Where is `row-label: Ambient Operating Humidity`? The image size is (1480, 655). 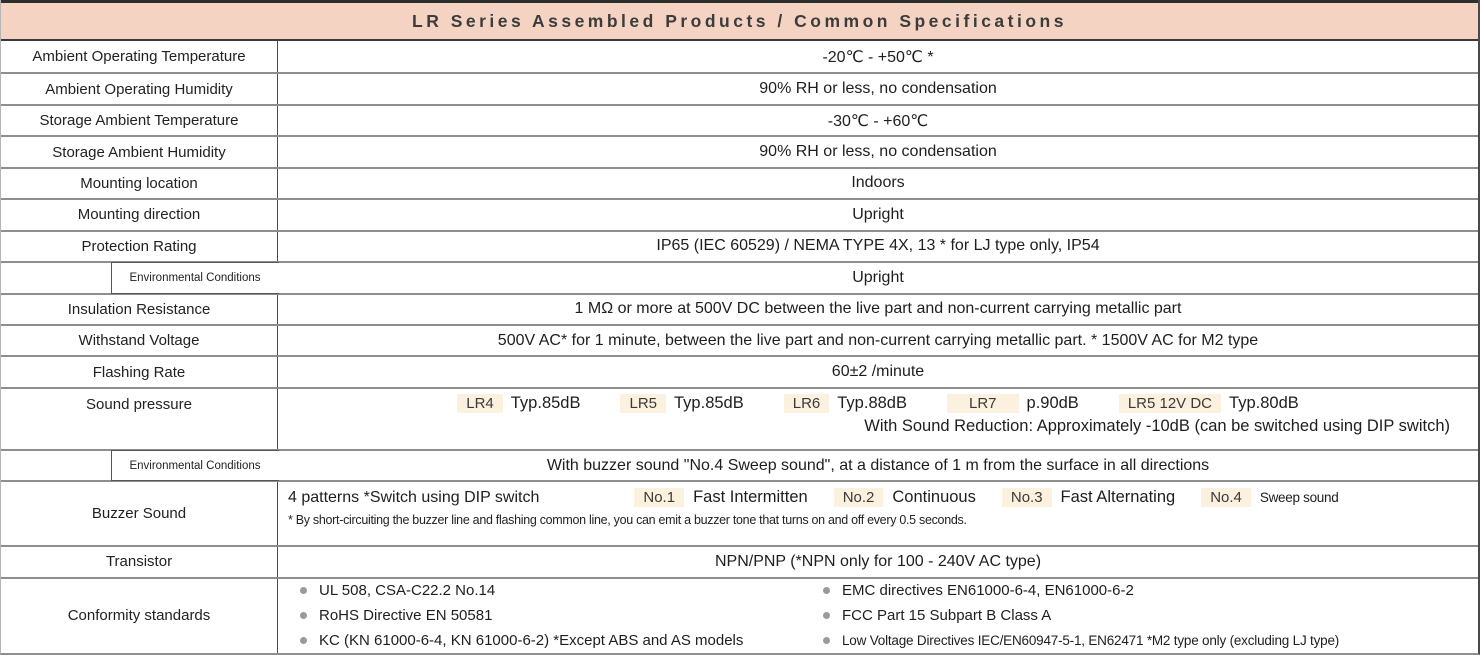
row-label: Ambient Operating Humidity is located at coordinates (139, 89).